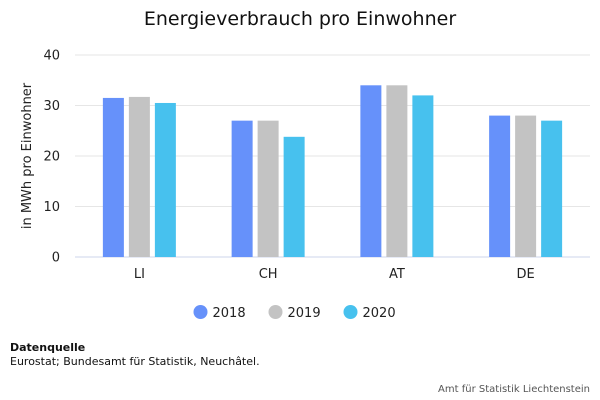 The width and height of the screenshot is (600, 400). What do you see at coordinates (334, 274) in the screenshot?
I see `x-tick-labels: LI CH AT DE` at bounding box center [334, 274].